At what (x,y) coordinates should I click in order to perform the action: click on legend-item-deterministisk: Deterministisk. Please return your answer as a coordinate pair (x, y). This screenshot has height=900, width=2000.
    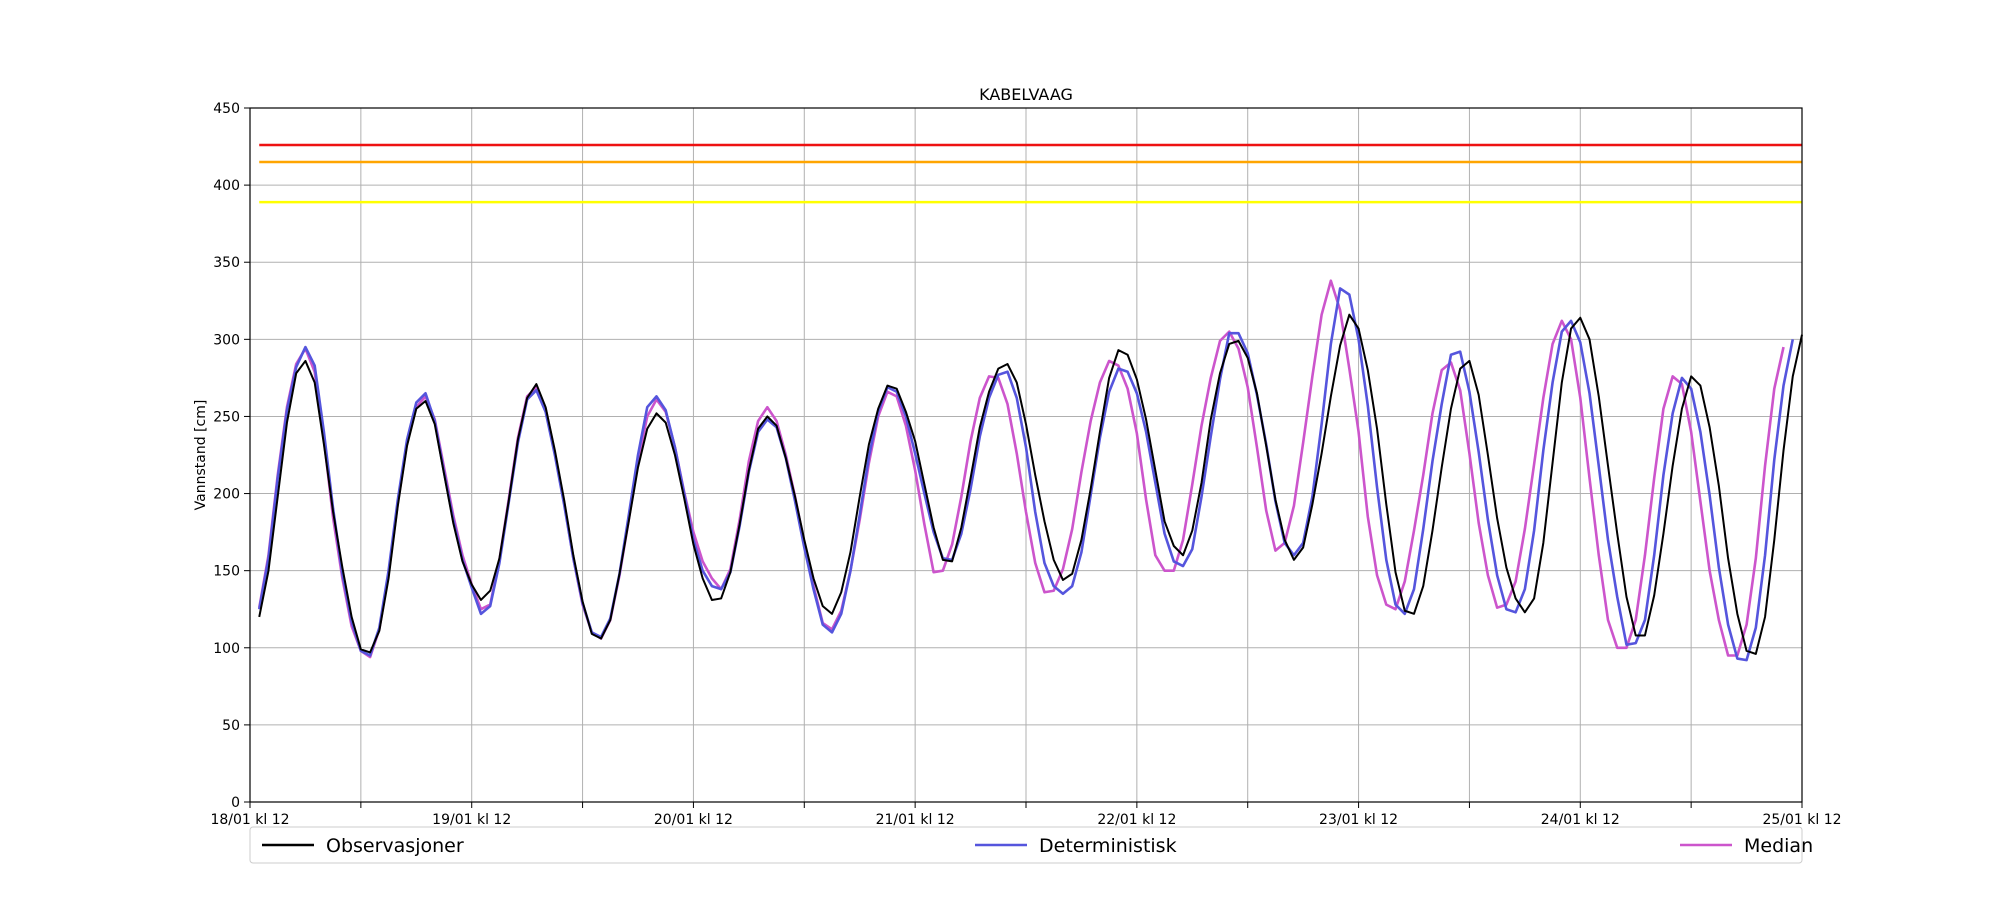
    Looking at the image, I should click on (1076, 846).